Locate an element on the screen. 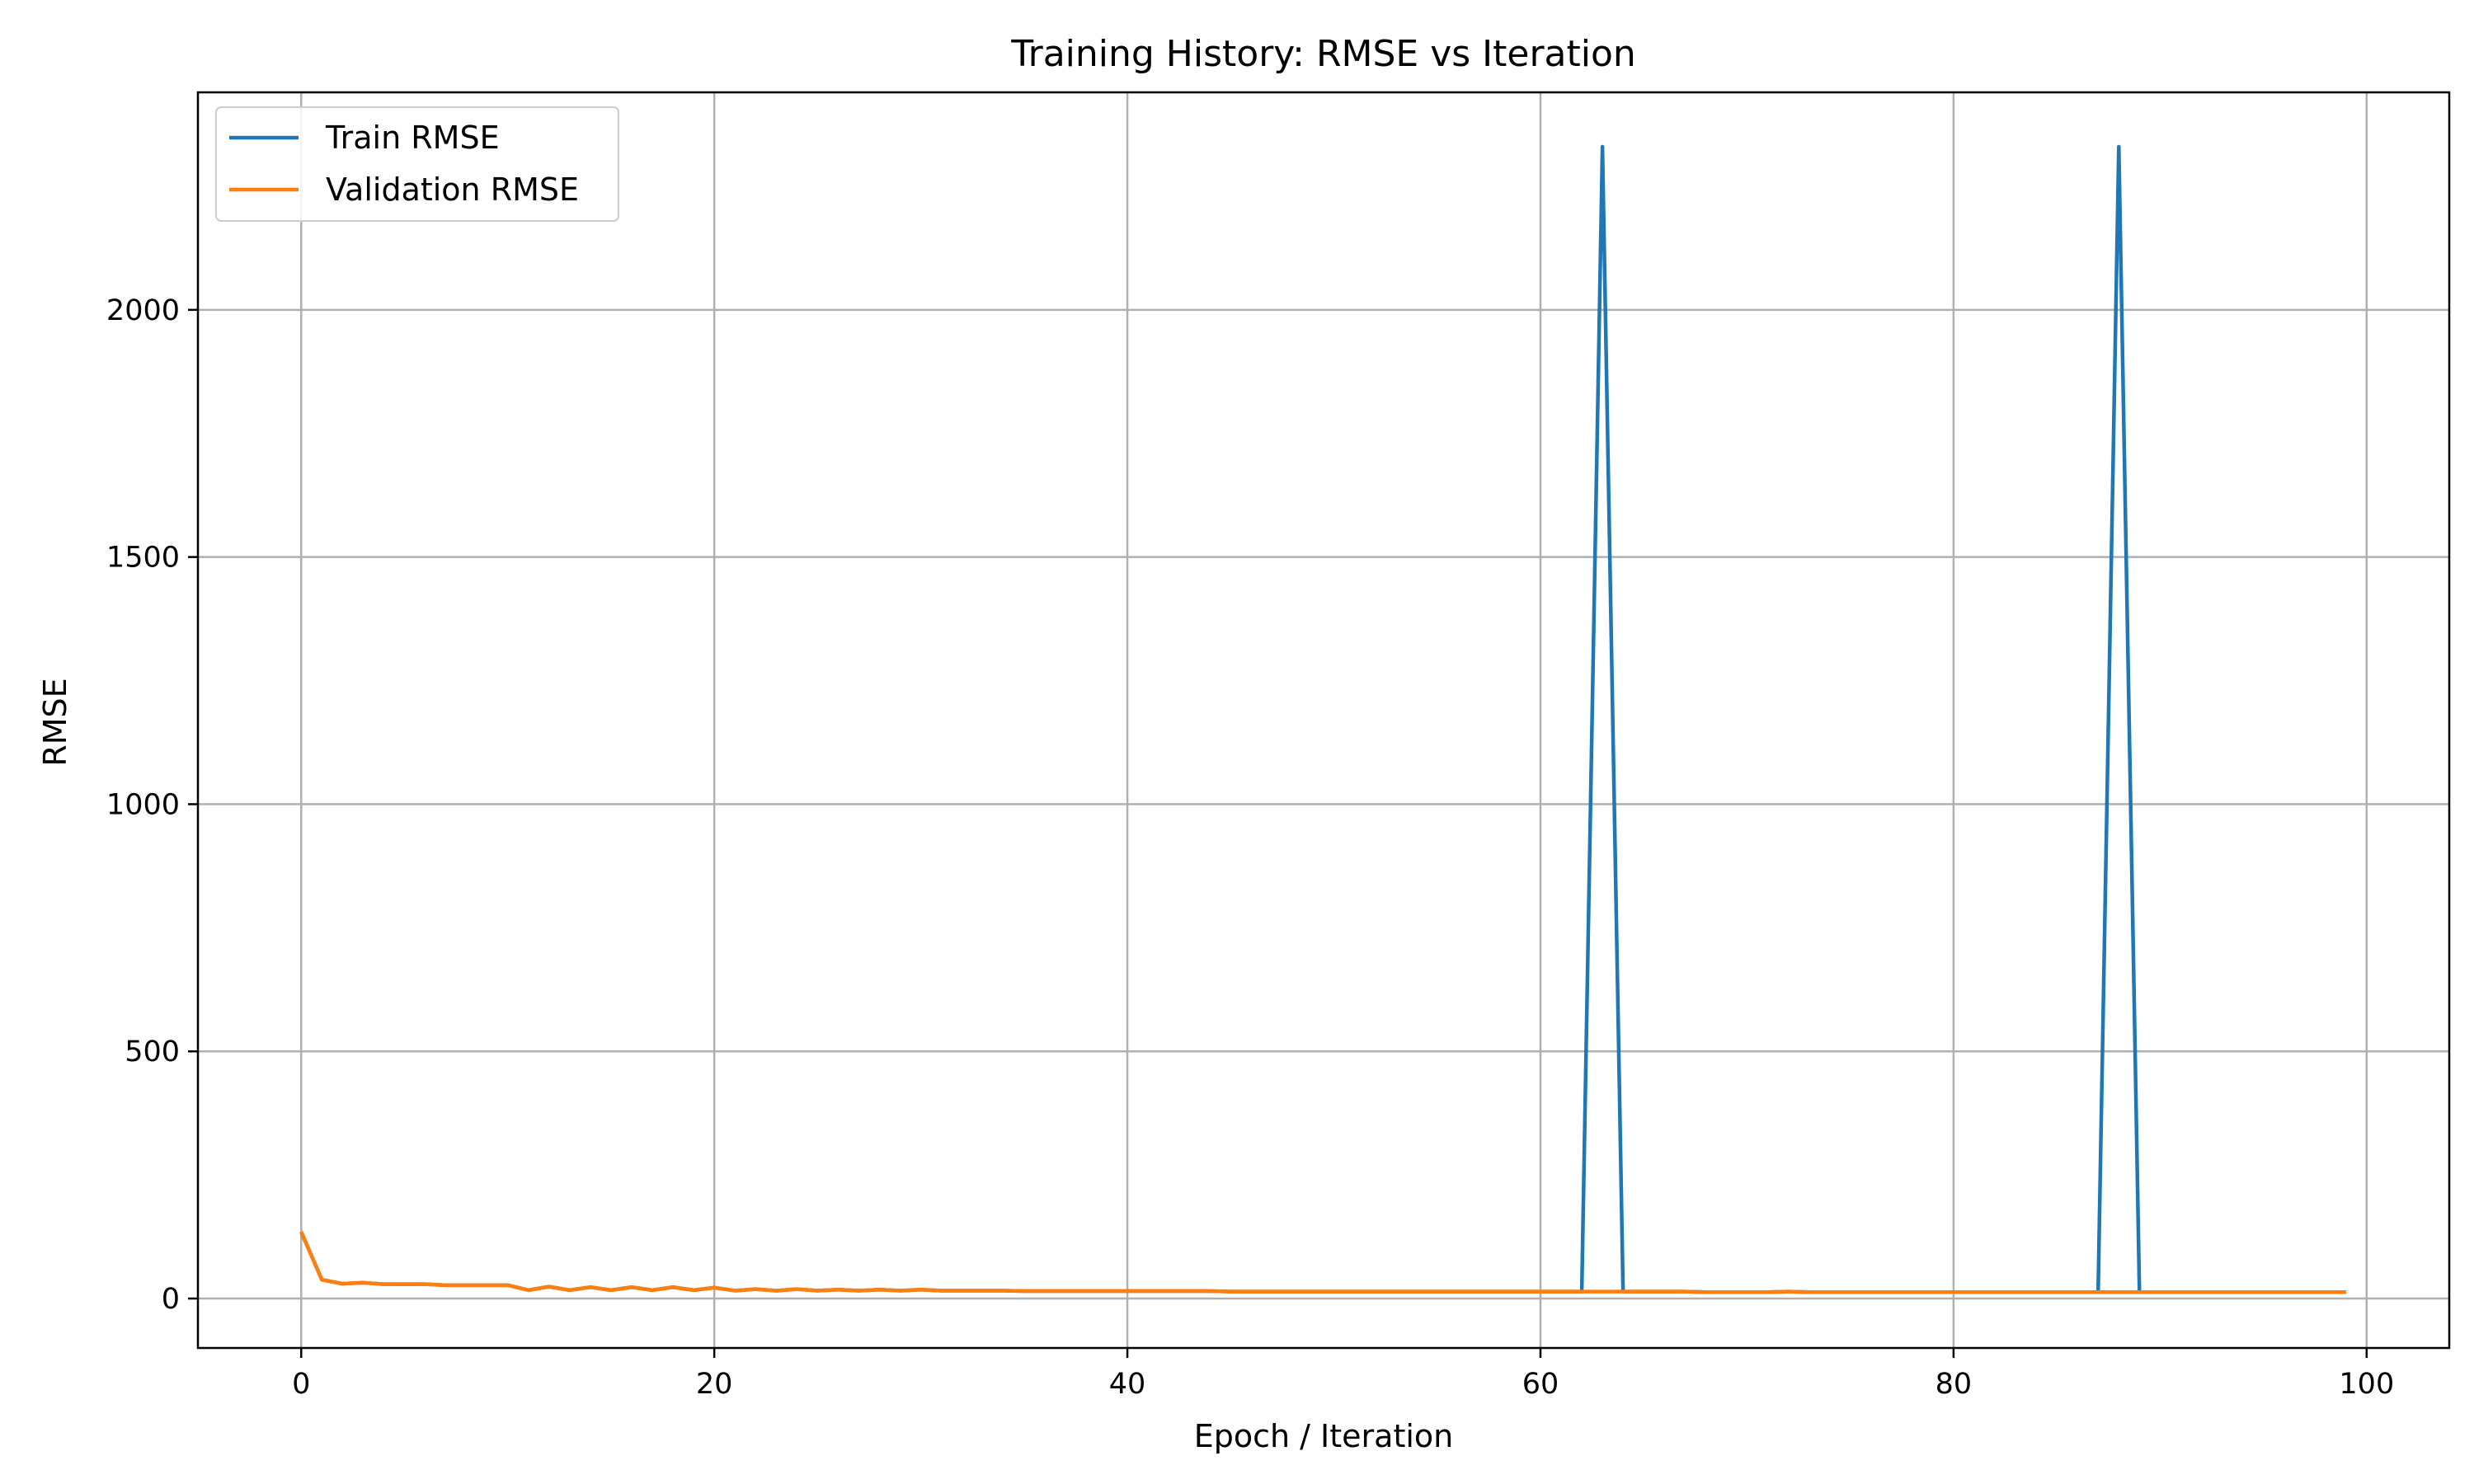 The image size is (2474, 1484). legend-box is located at coordinates (417, 164).